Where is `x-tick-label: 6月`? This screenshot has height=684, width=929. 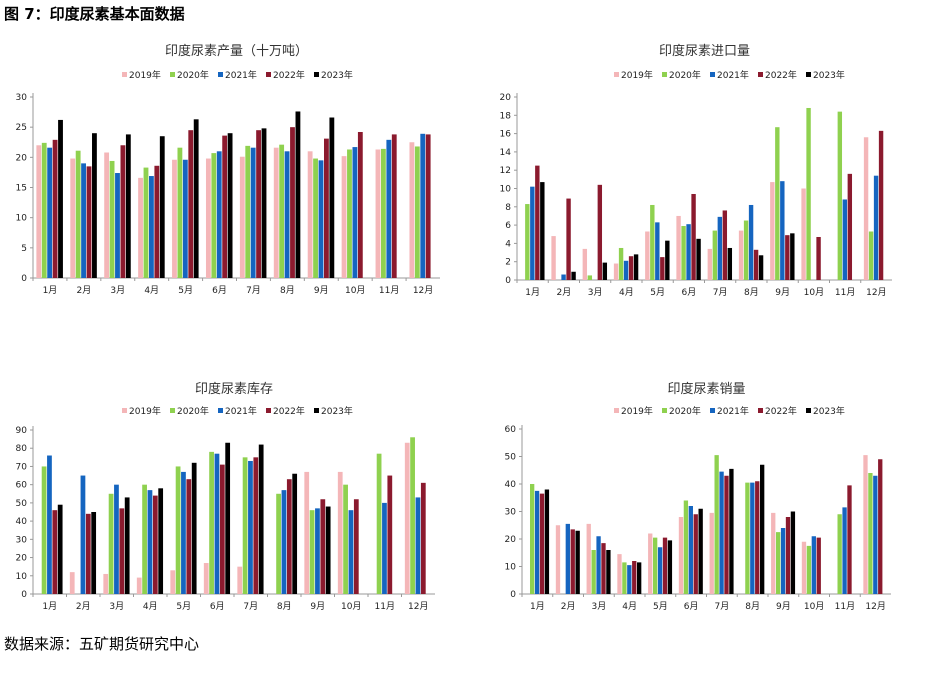 x-tick-label: 6月 is located at coordinates (217, 606).